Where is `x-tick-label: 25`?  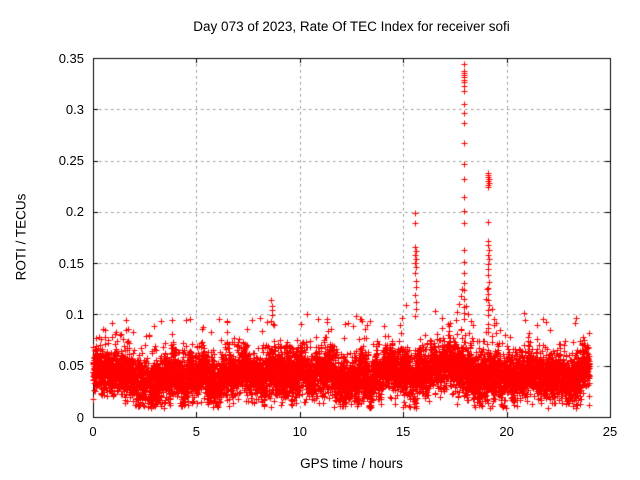 x-tick-label: 25 is located at coordinates (610, 431).